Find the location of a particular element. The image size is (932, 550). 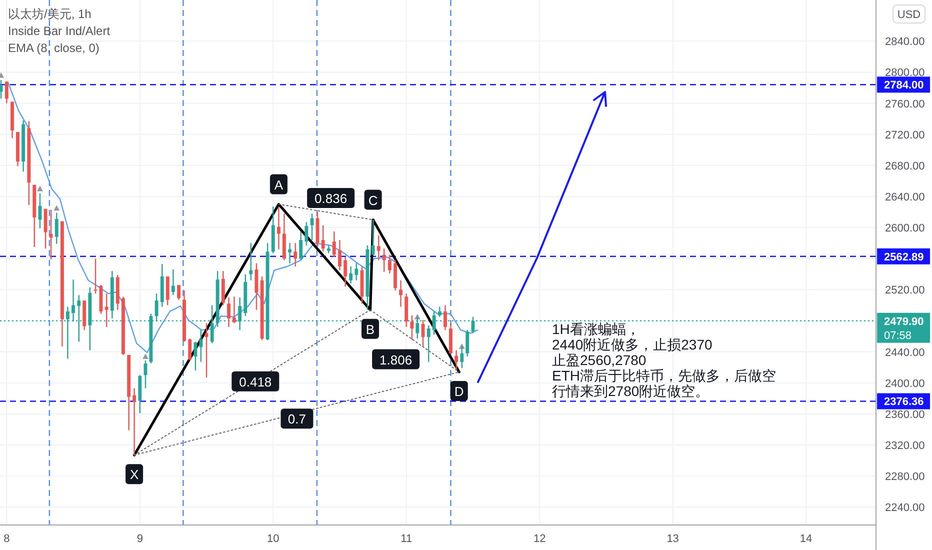

text: Inside Bar Ind/Alert is located at coordinates (59, 31).